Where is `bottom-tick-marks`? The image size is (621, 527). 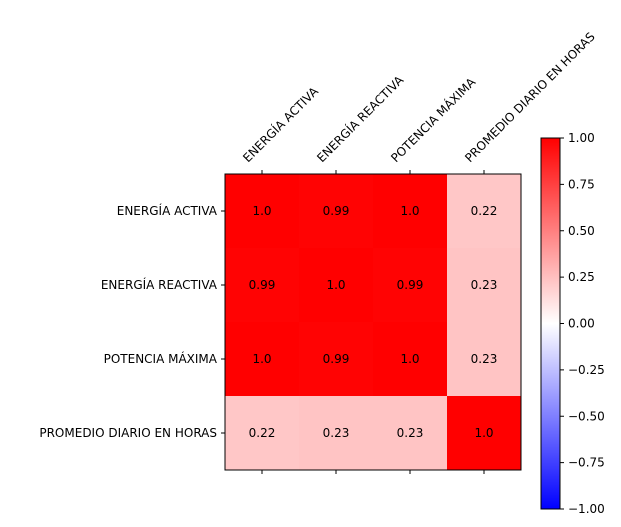 bottom-tick-marks is located at coordinates (373, 472).